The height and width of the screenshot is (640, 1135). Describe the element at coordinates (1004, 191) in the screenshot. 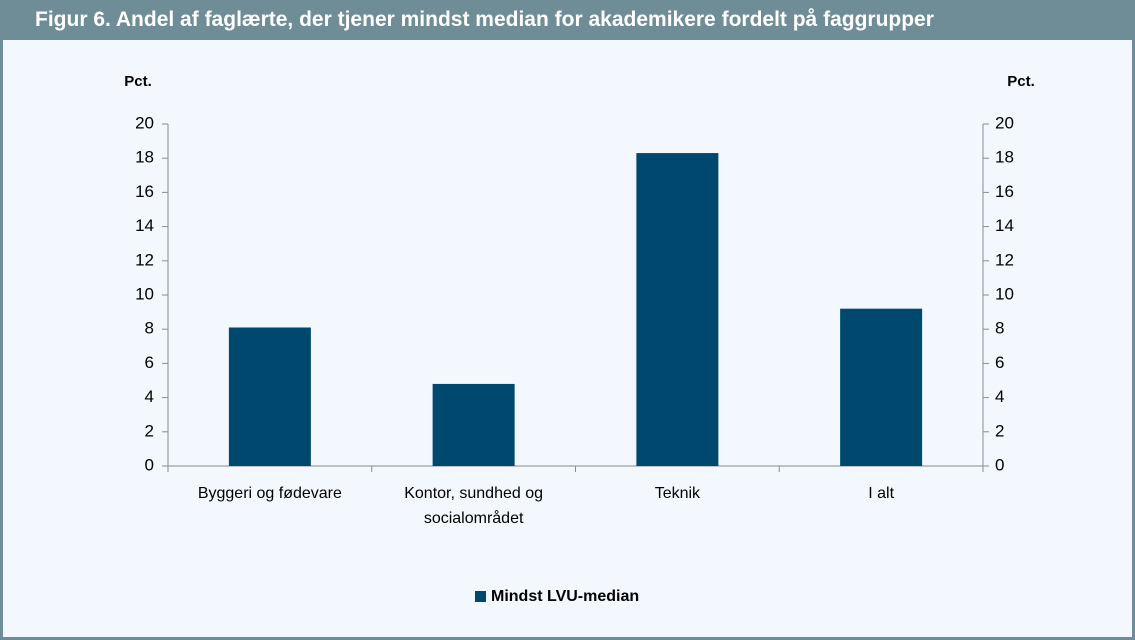

I see `y2-tick-label: 16` at that location.